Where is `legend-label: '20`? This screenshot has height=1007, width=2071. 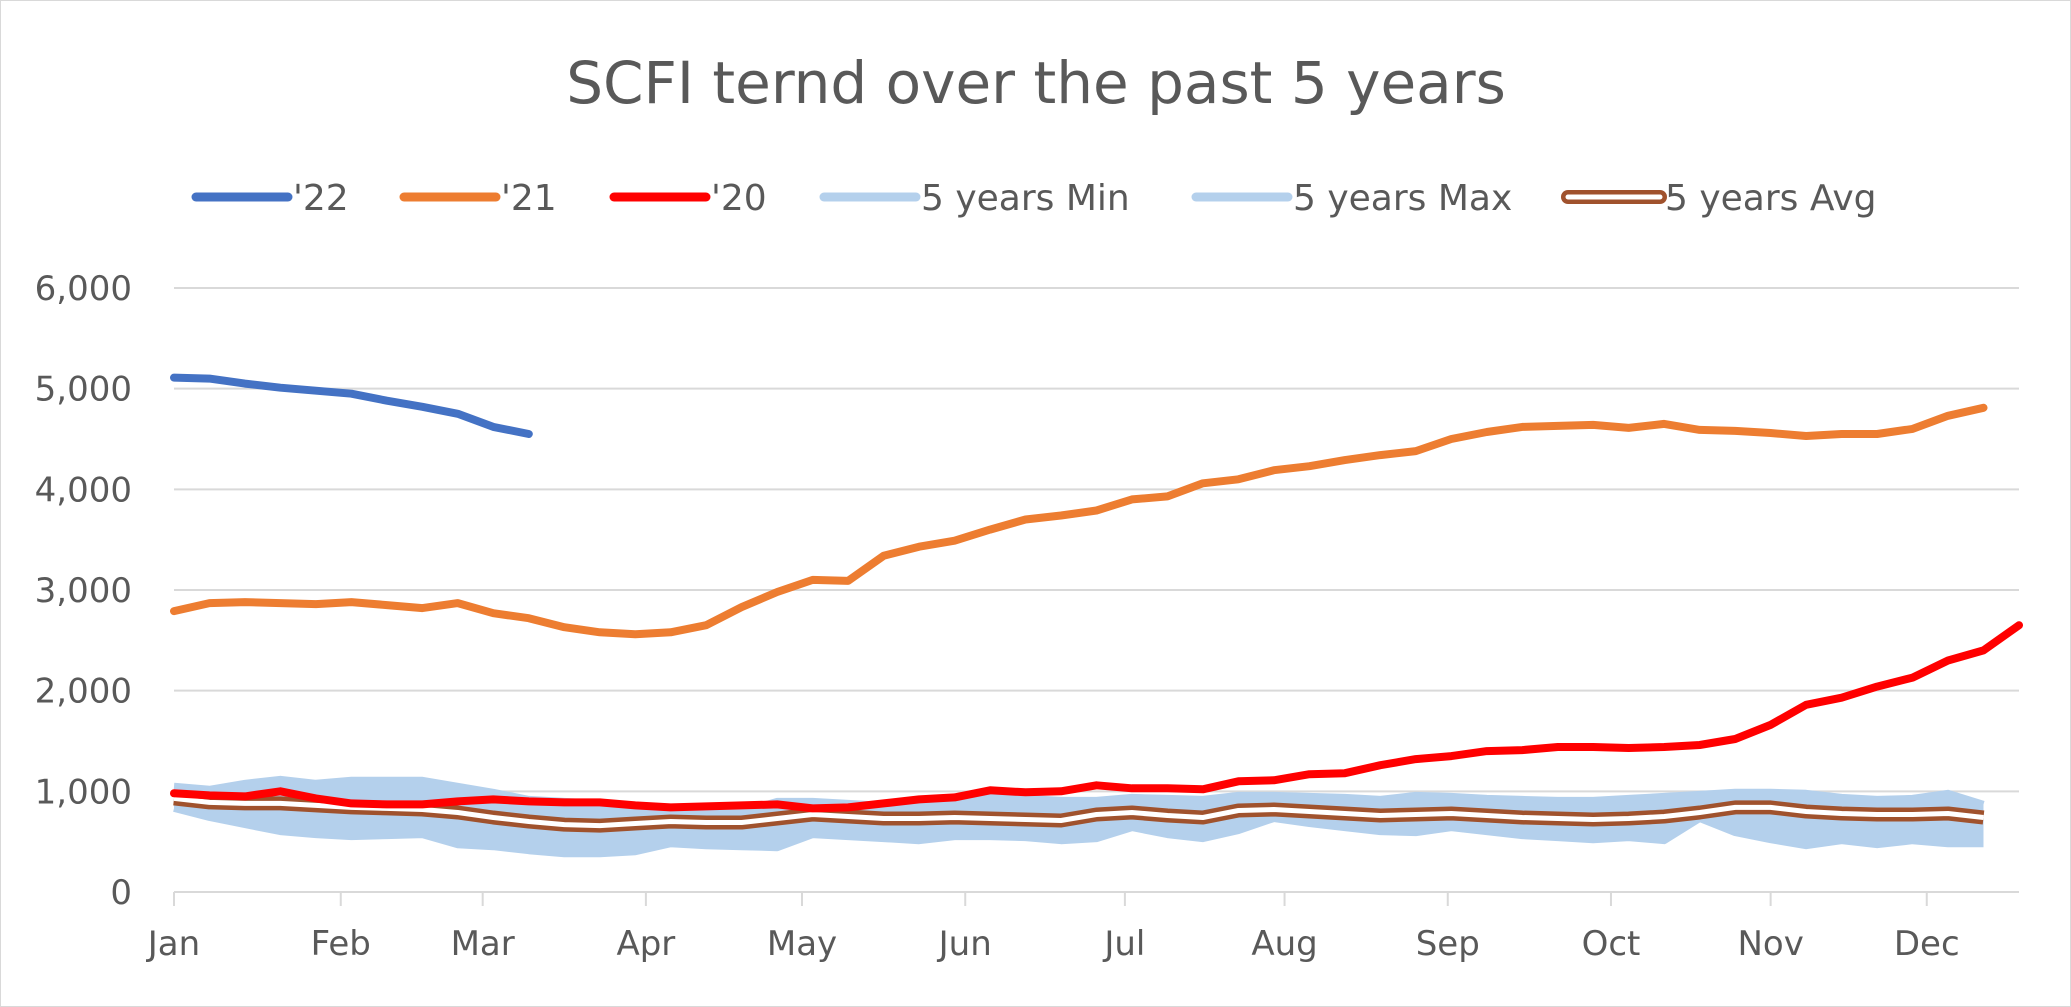
legend-label: '20 is located at coordinates (739, 198).